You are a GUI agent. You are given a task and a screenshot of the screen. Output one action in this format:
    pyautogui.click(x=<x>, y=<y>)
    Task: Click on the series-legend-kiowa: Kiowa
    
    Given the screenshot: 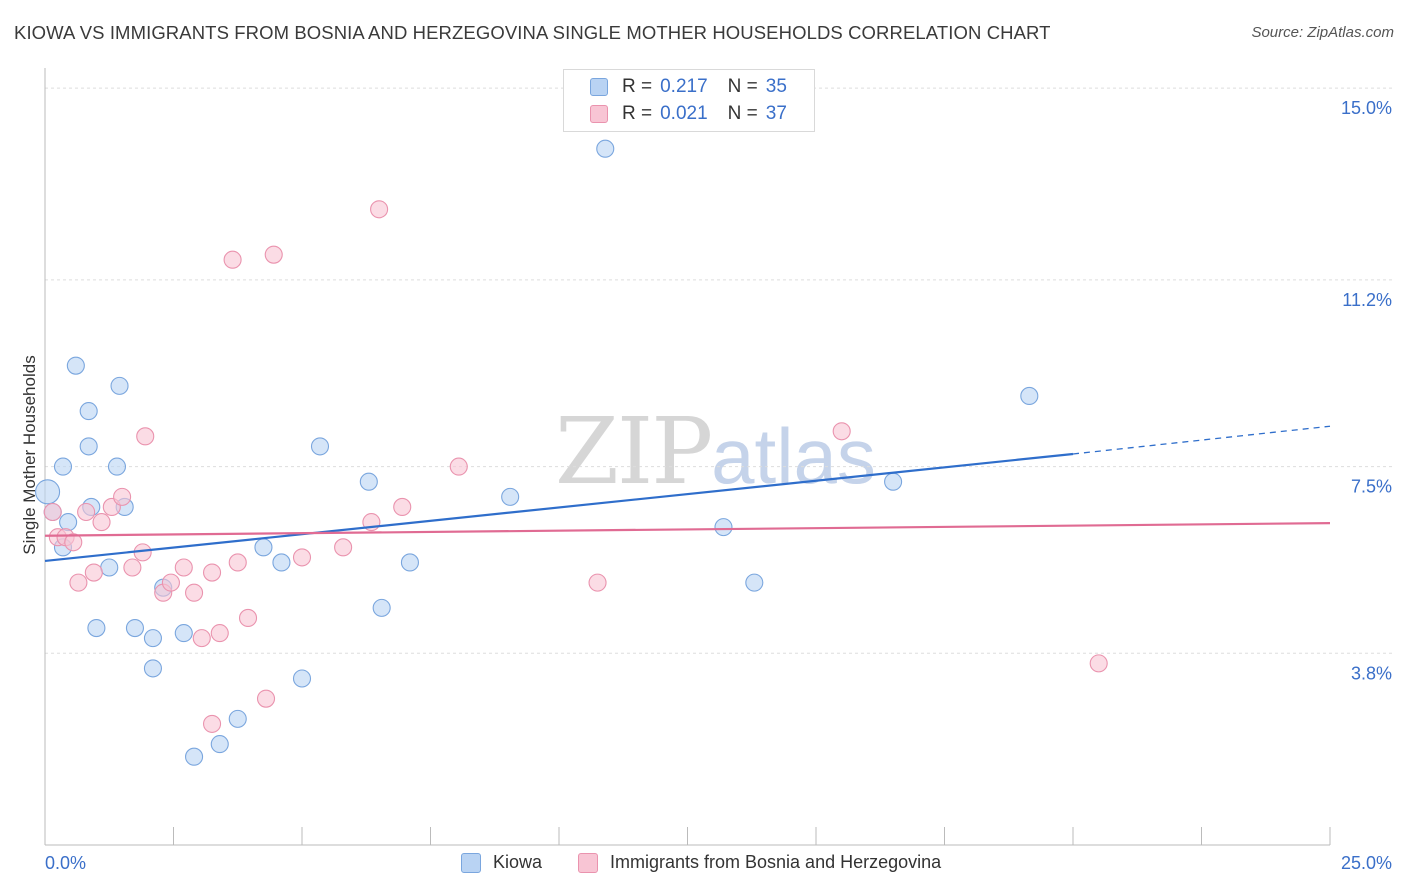 What is the action you would take?
    pyautogui.click(x=501, y=862)
    